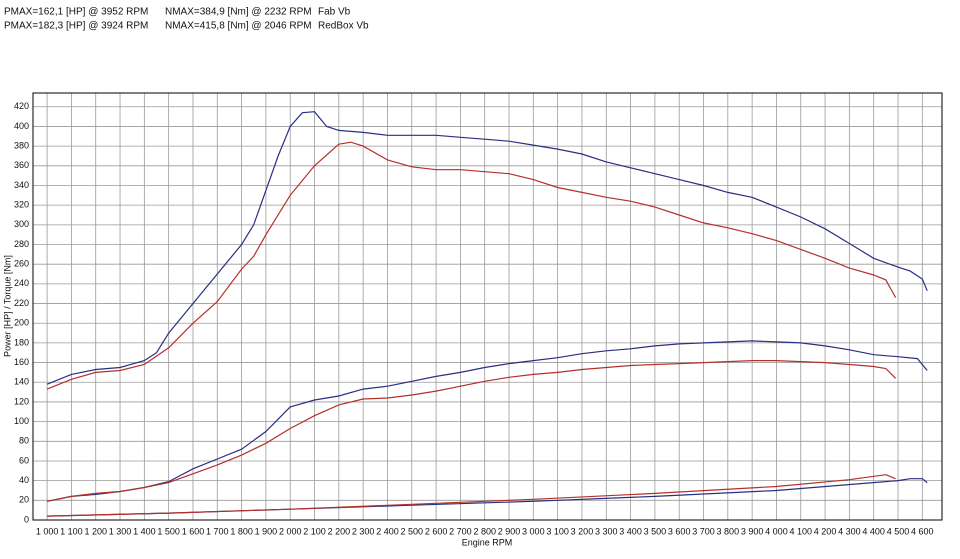 This screenshot has width=960, height=559. Describe the element at coordinates (471, 495) in the screenshot. I see `curve` at that location.